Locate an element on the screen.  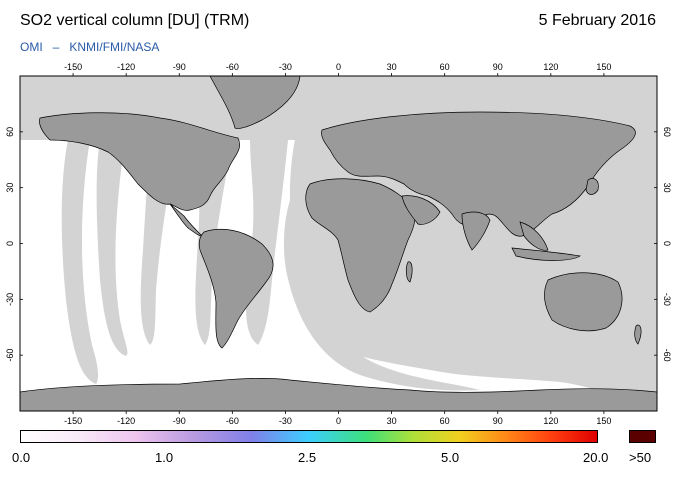
land-north-america is located at coordinates (139, 161).